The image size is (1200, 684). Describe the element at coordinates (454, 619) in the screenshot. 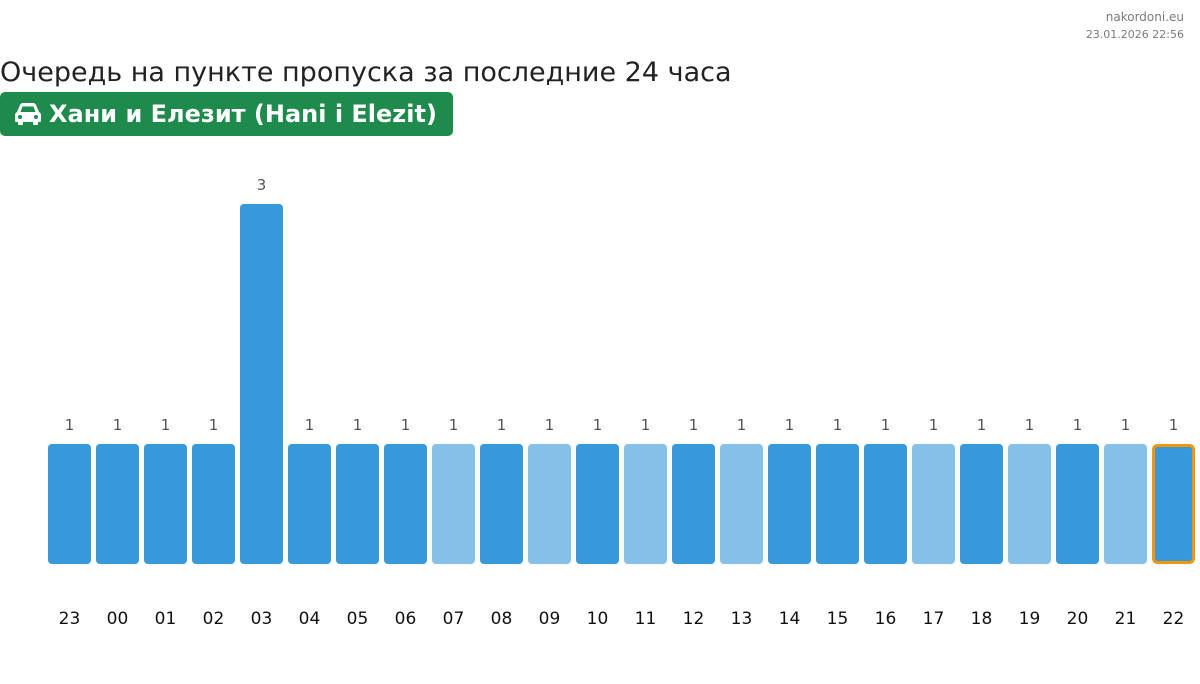

I see `x-tick-label: 07` at that location.